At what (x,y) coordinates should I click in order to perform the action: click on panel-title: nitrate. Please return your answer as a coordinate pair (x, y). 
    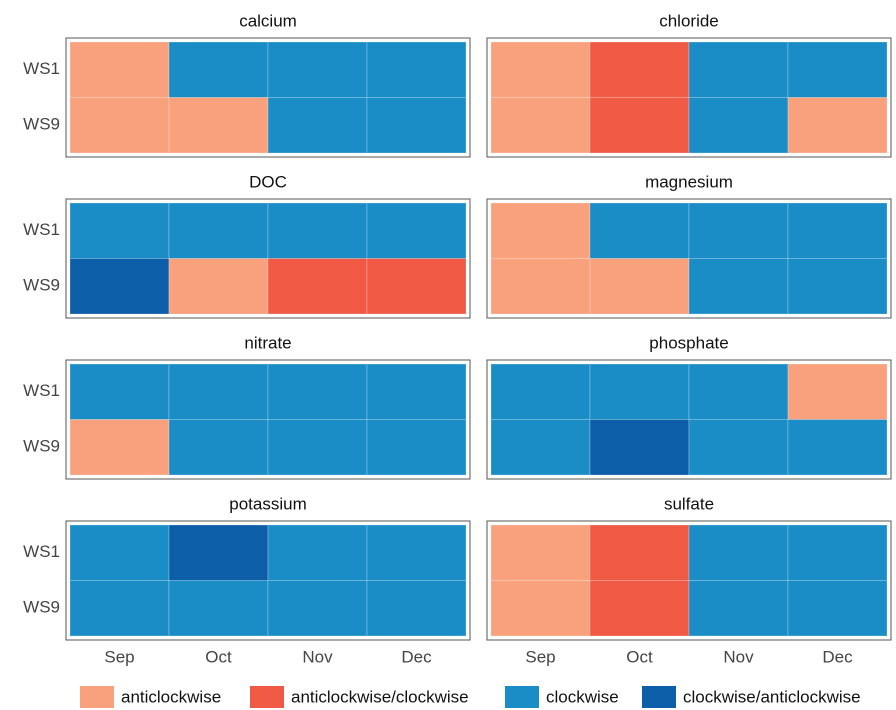
    Looking at the image, I should click on (267, 342).